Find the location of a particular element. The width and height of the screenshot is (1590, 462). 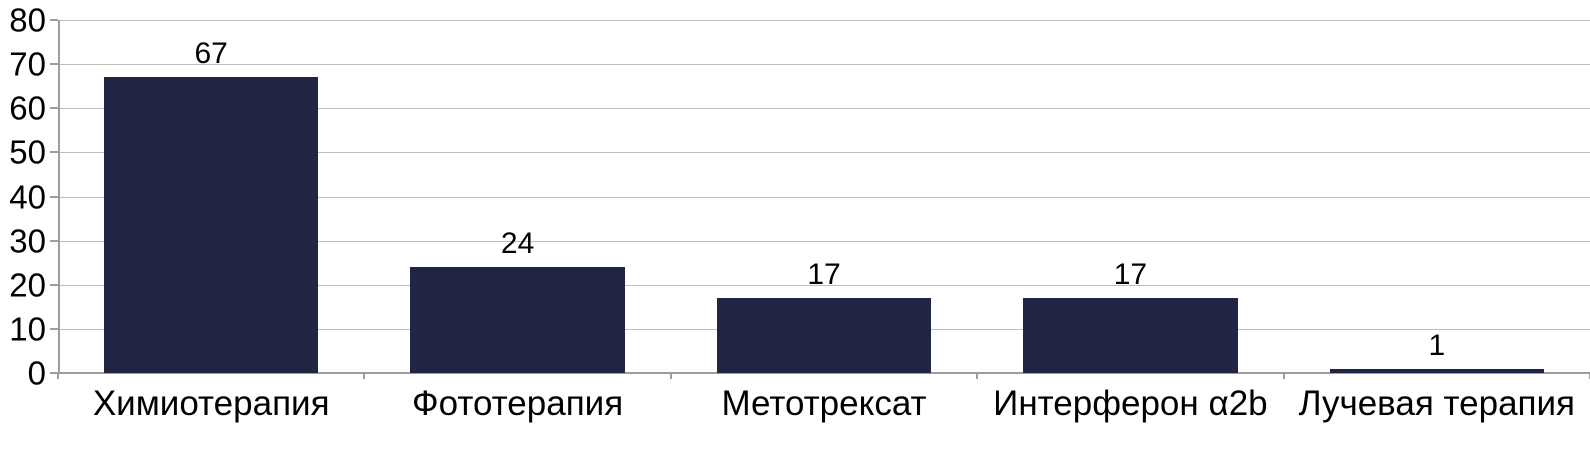

x-axis-category-label: Химиотерапия is located at coordinates (211, 403).